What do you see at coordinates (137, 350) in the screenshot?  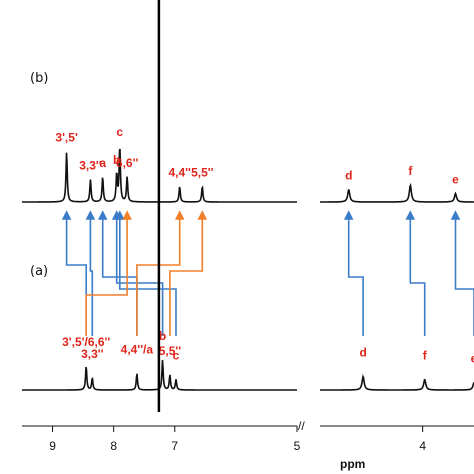 I see `peak-label: 4,4''/a` at bounding box center [137, 350].